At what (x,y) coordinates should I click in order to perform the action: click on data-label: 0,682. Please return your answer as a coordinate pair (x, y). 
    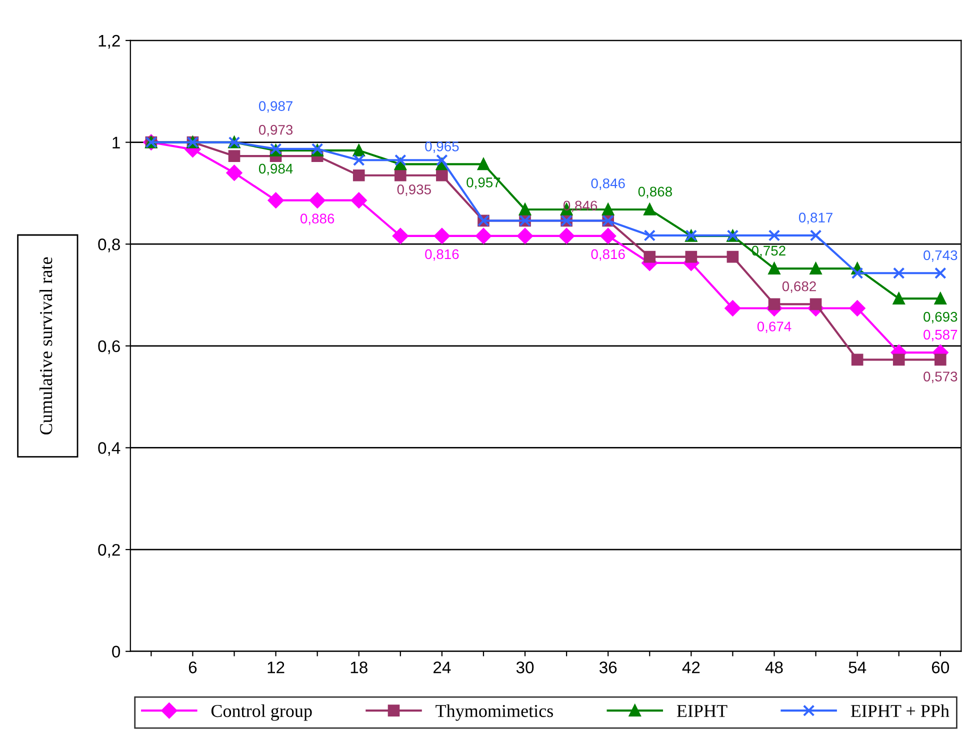
    Looking at the image, I should click on (799, 287).